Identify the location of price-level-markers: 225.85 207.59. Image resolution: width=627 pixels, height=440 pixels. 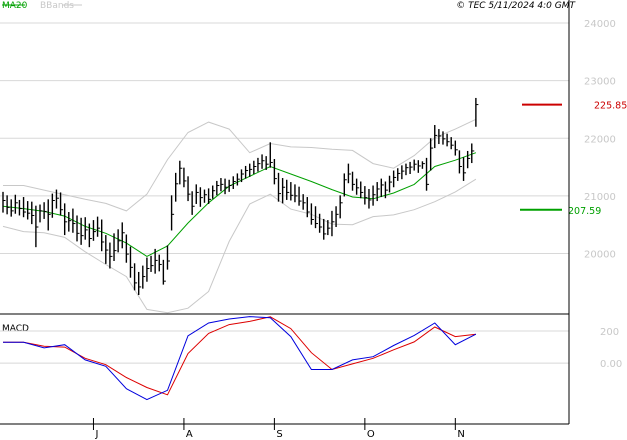
(573, 159).